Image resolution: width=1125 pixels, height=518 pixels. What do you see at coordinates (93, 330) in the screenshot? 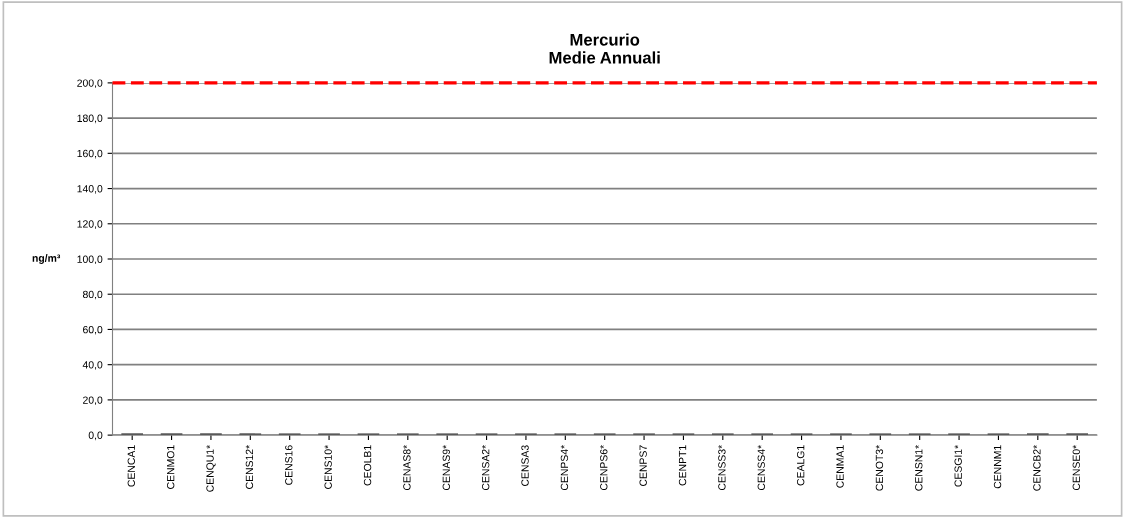
I see `y-tick-label: 60,0` at bounding box center [93, 330].